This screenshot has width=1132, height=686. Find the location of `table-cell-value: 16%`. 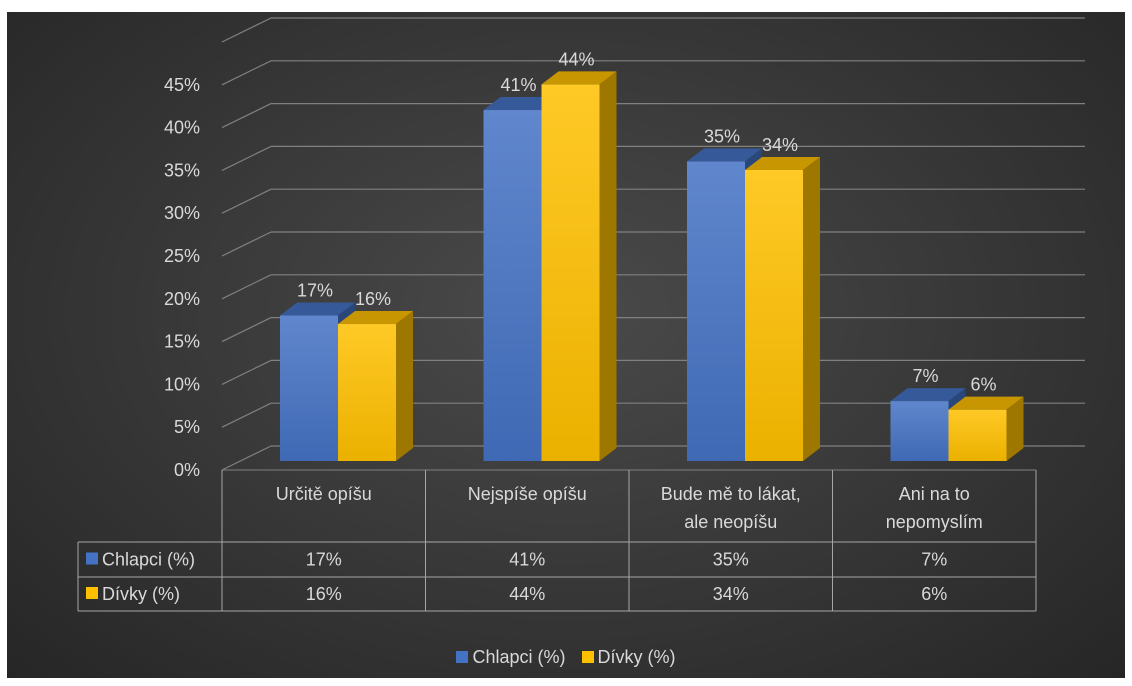

table-cell-value: 16% is located at coordinates (324, 594).